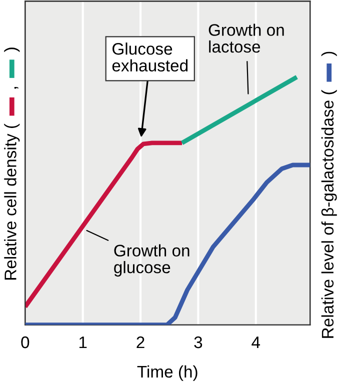 Image resolution: width=340 pixels, height=390 pixels. I want to click on x-tick-label: 0, so click(25, 342).